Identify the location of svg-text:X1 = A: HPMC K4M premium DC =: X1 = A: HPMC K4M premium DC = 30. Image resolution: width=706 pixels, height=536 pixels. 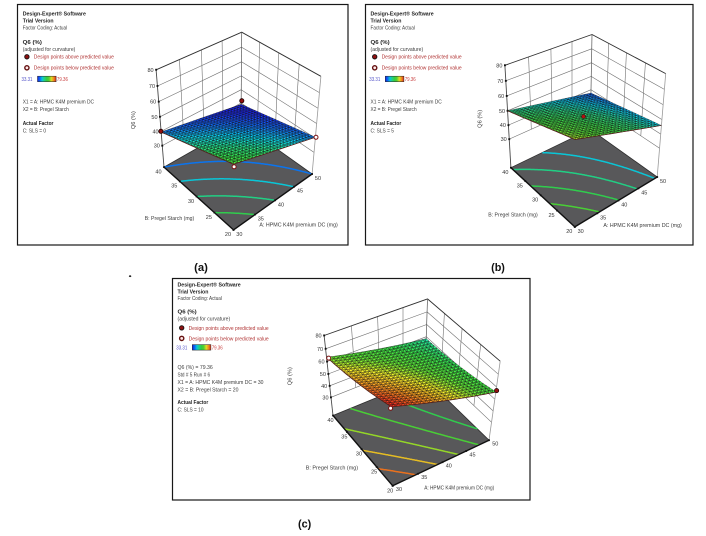
(221, 383).